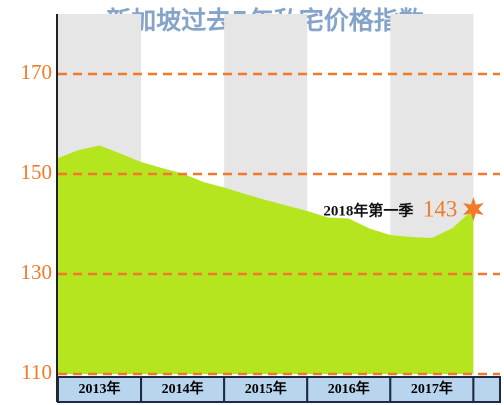 The height and width of the screenshot is (405, 504). Describe the element at coordinates (440, 208) in the screenshot. I see `value-label: 143` at that location.